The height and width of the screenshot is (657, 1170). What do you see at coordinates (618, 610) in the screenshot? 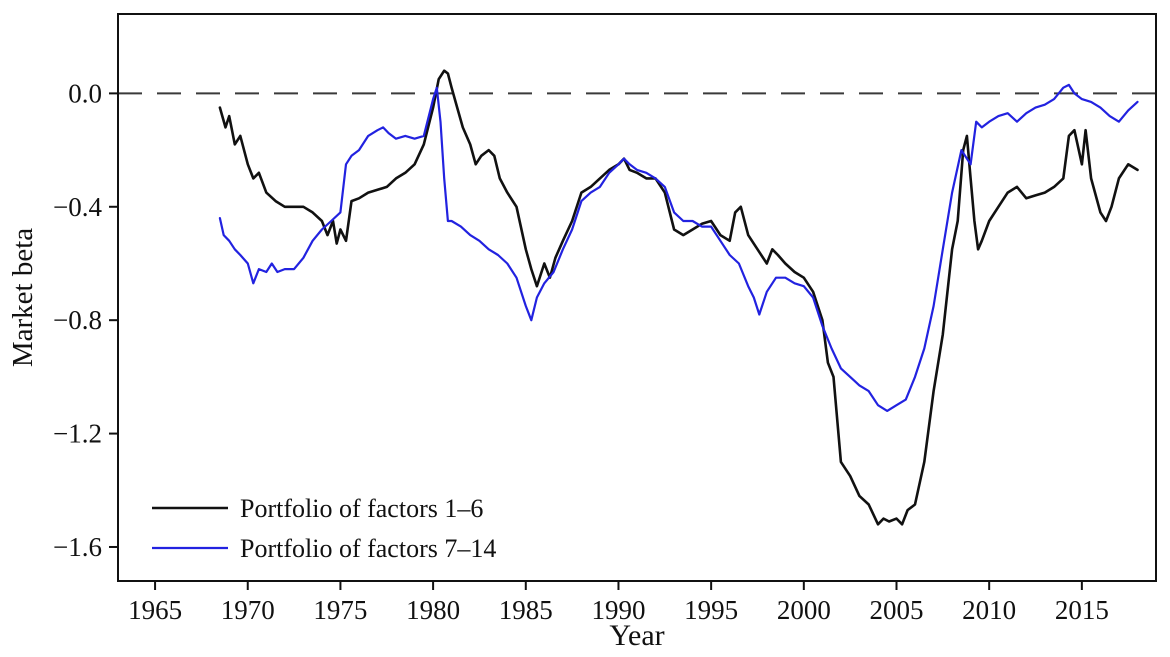
I see `x-tick-label: 1990` at bounding box center [618, 610].